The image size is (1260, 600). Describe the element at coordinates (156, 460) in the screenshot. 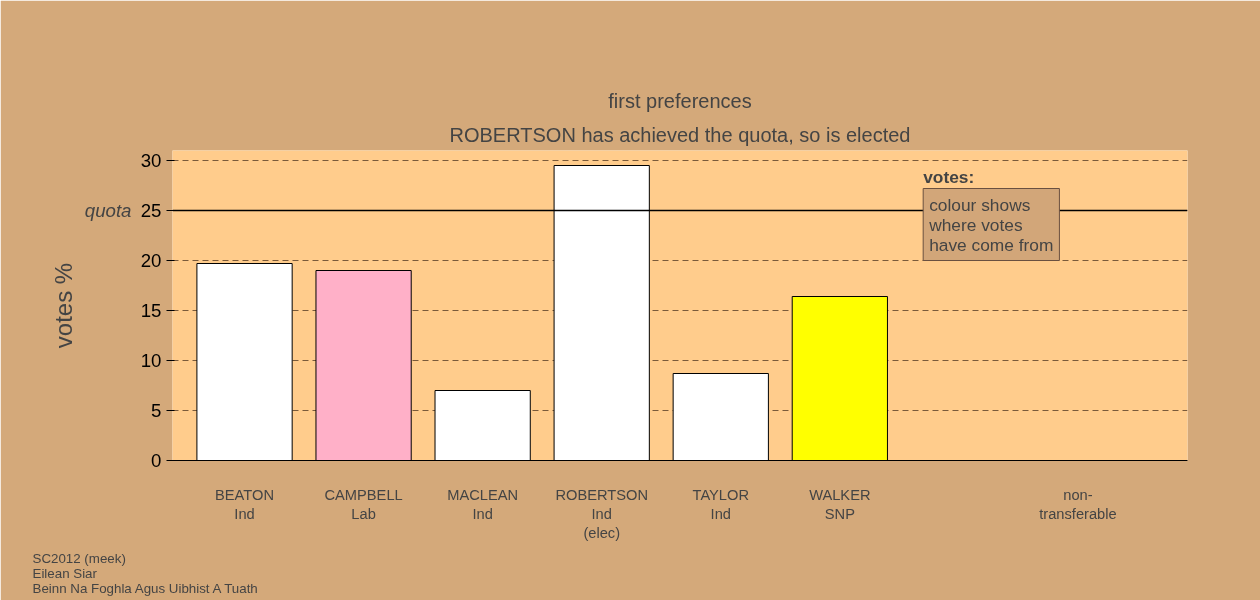

I see `y-tick-label: 0` at that location.